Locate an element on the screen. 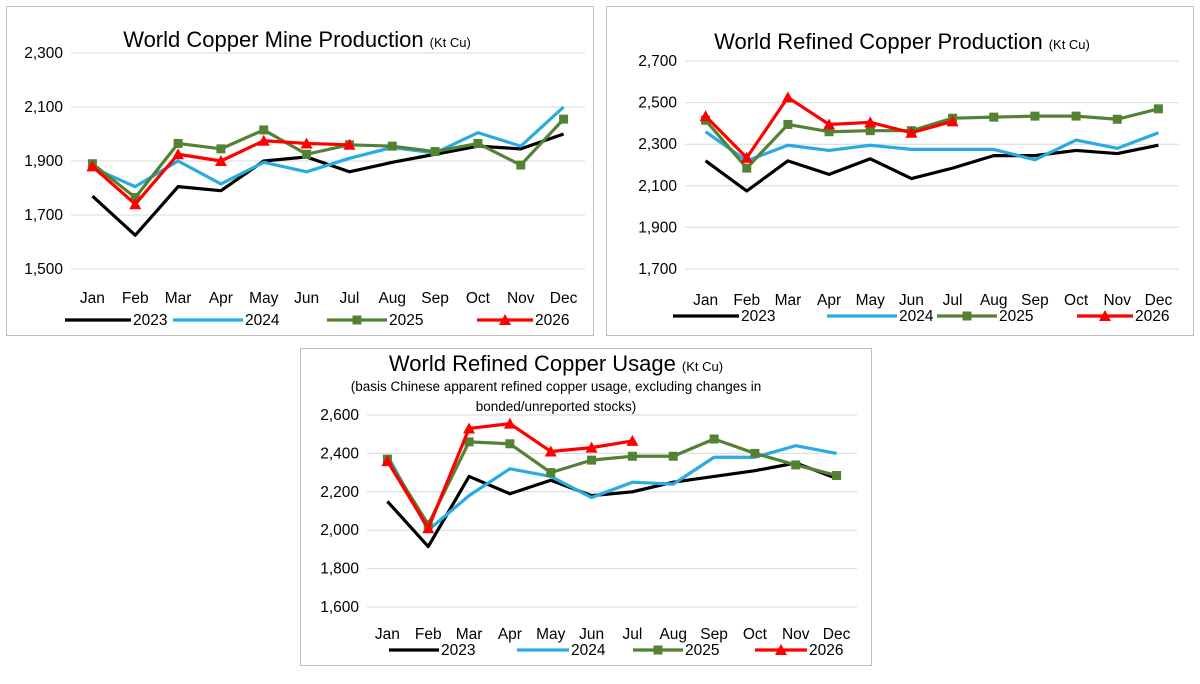 The image size is (1200, 684). x-tick-label: May is located at coordinates (871, 300).